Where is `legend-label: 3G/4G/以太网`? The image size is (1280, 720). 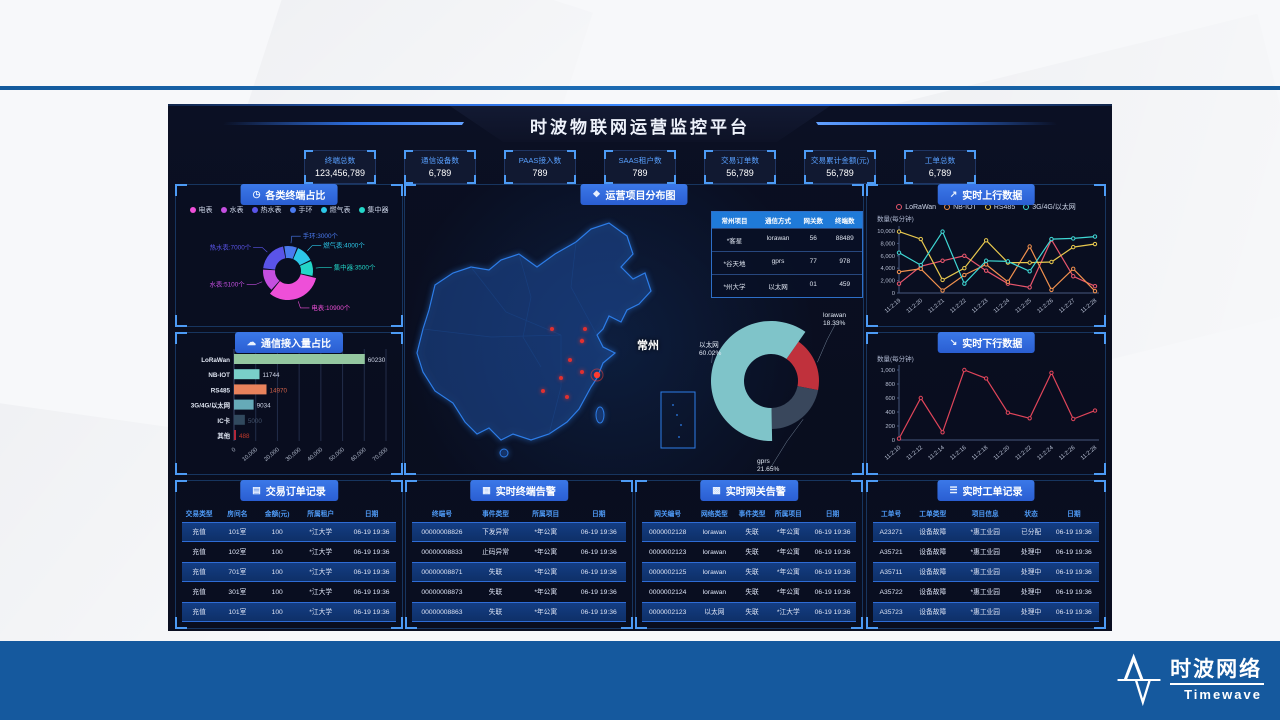 legend-label: 3G/4G/以太网 is located at coordinates (1054, 207).